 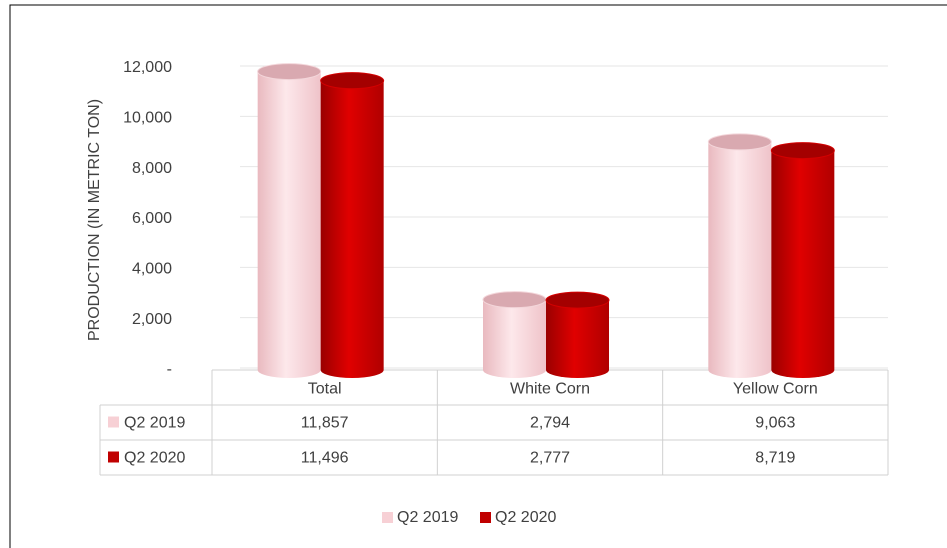 I want to click on y-axis-title: PRODUCTION (IN METRIC TON), so click(x=94, y=220).